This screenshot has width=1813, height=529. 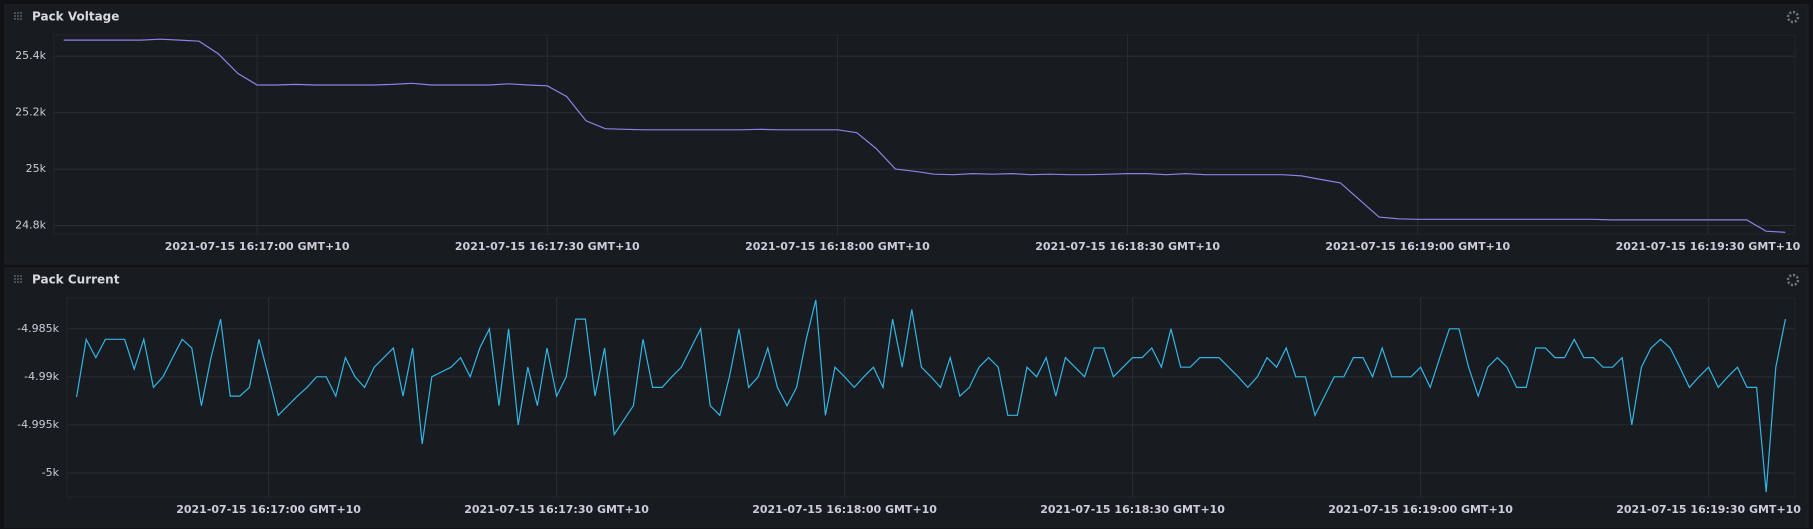 I want to click on y-tick-label: -4.995k, so click(x=38, y=424).